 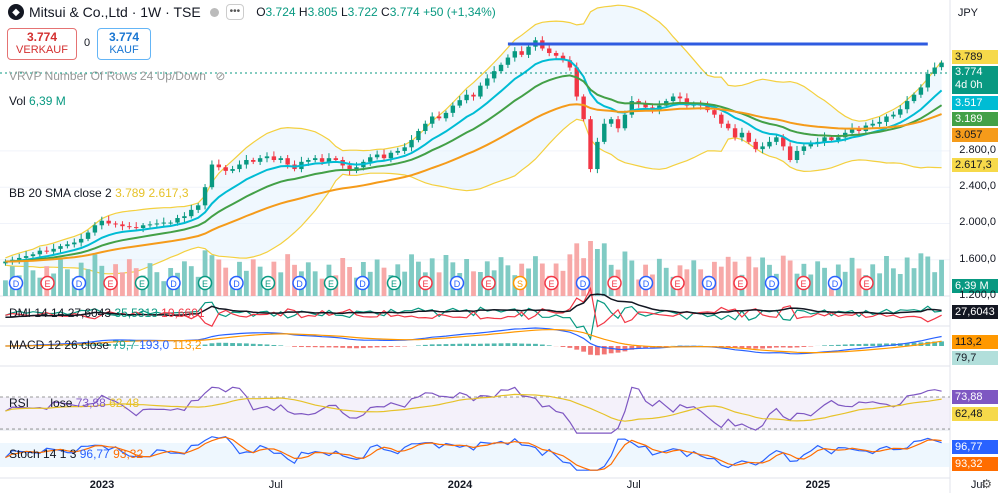 I want to click on rsi-ma-value: 62,48, so click(x=124, y=403).